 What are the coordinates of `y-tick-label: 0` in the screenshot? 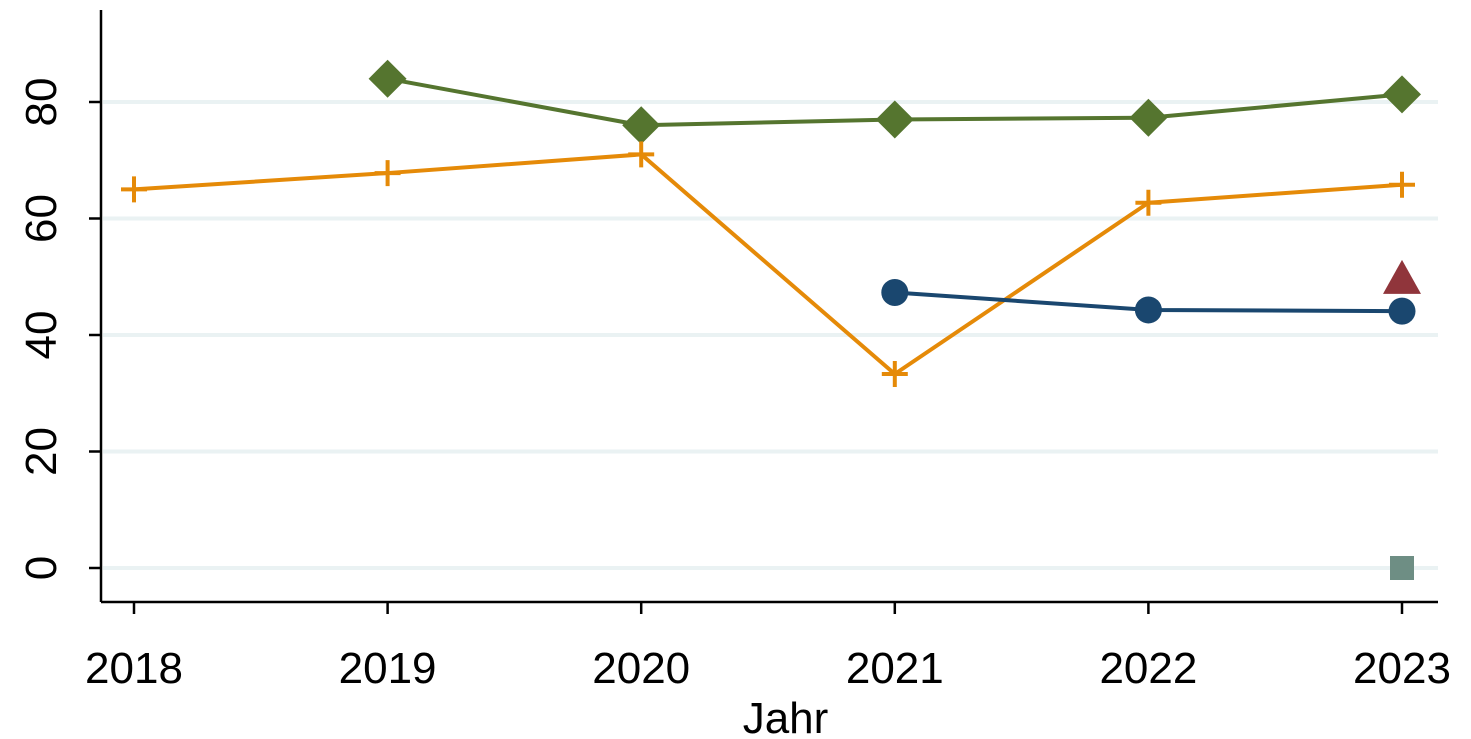 It's located at (41, 568).